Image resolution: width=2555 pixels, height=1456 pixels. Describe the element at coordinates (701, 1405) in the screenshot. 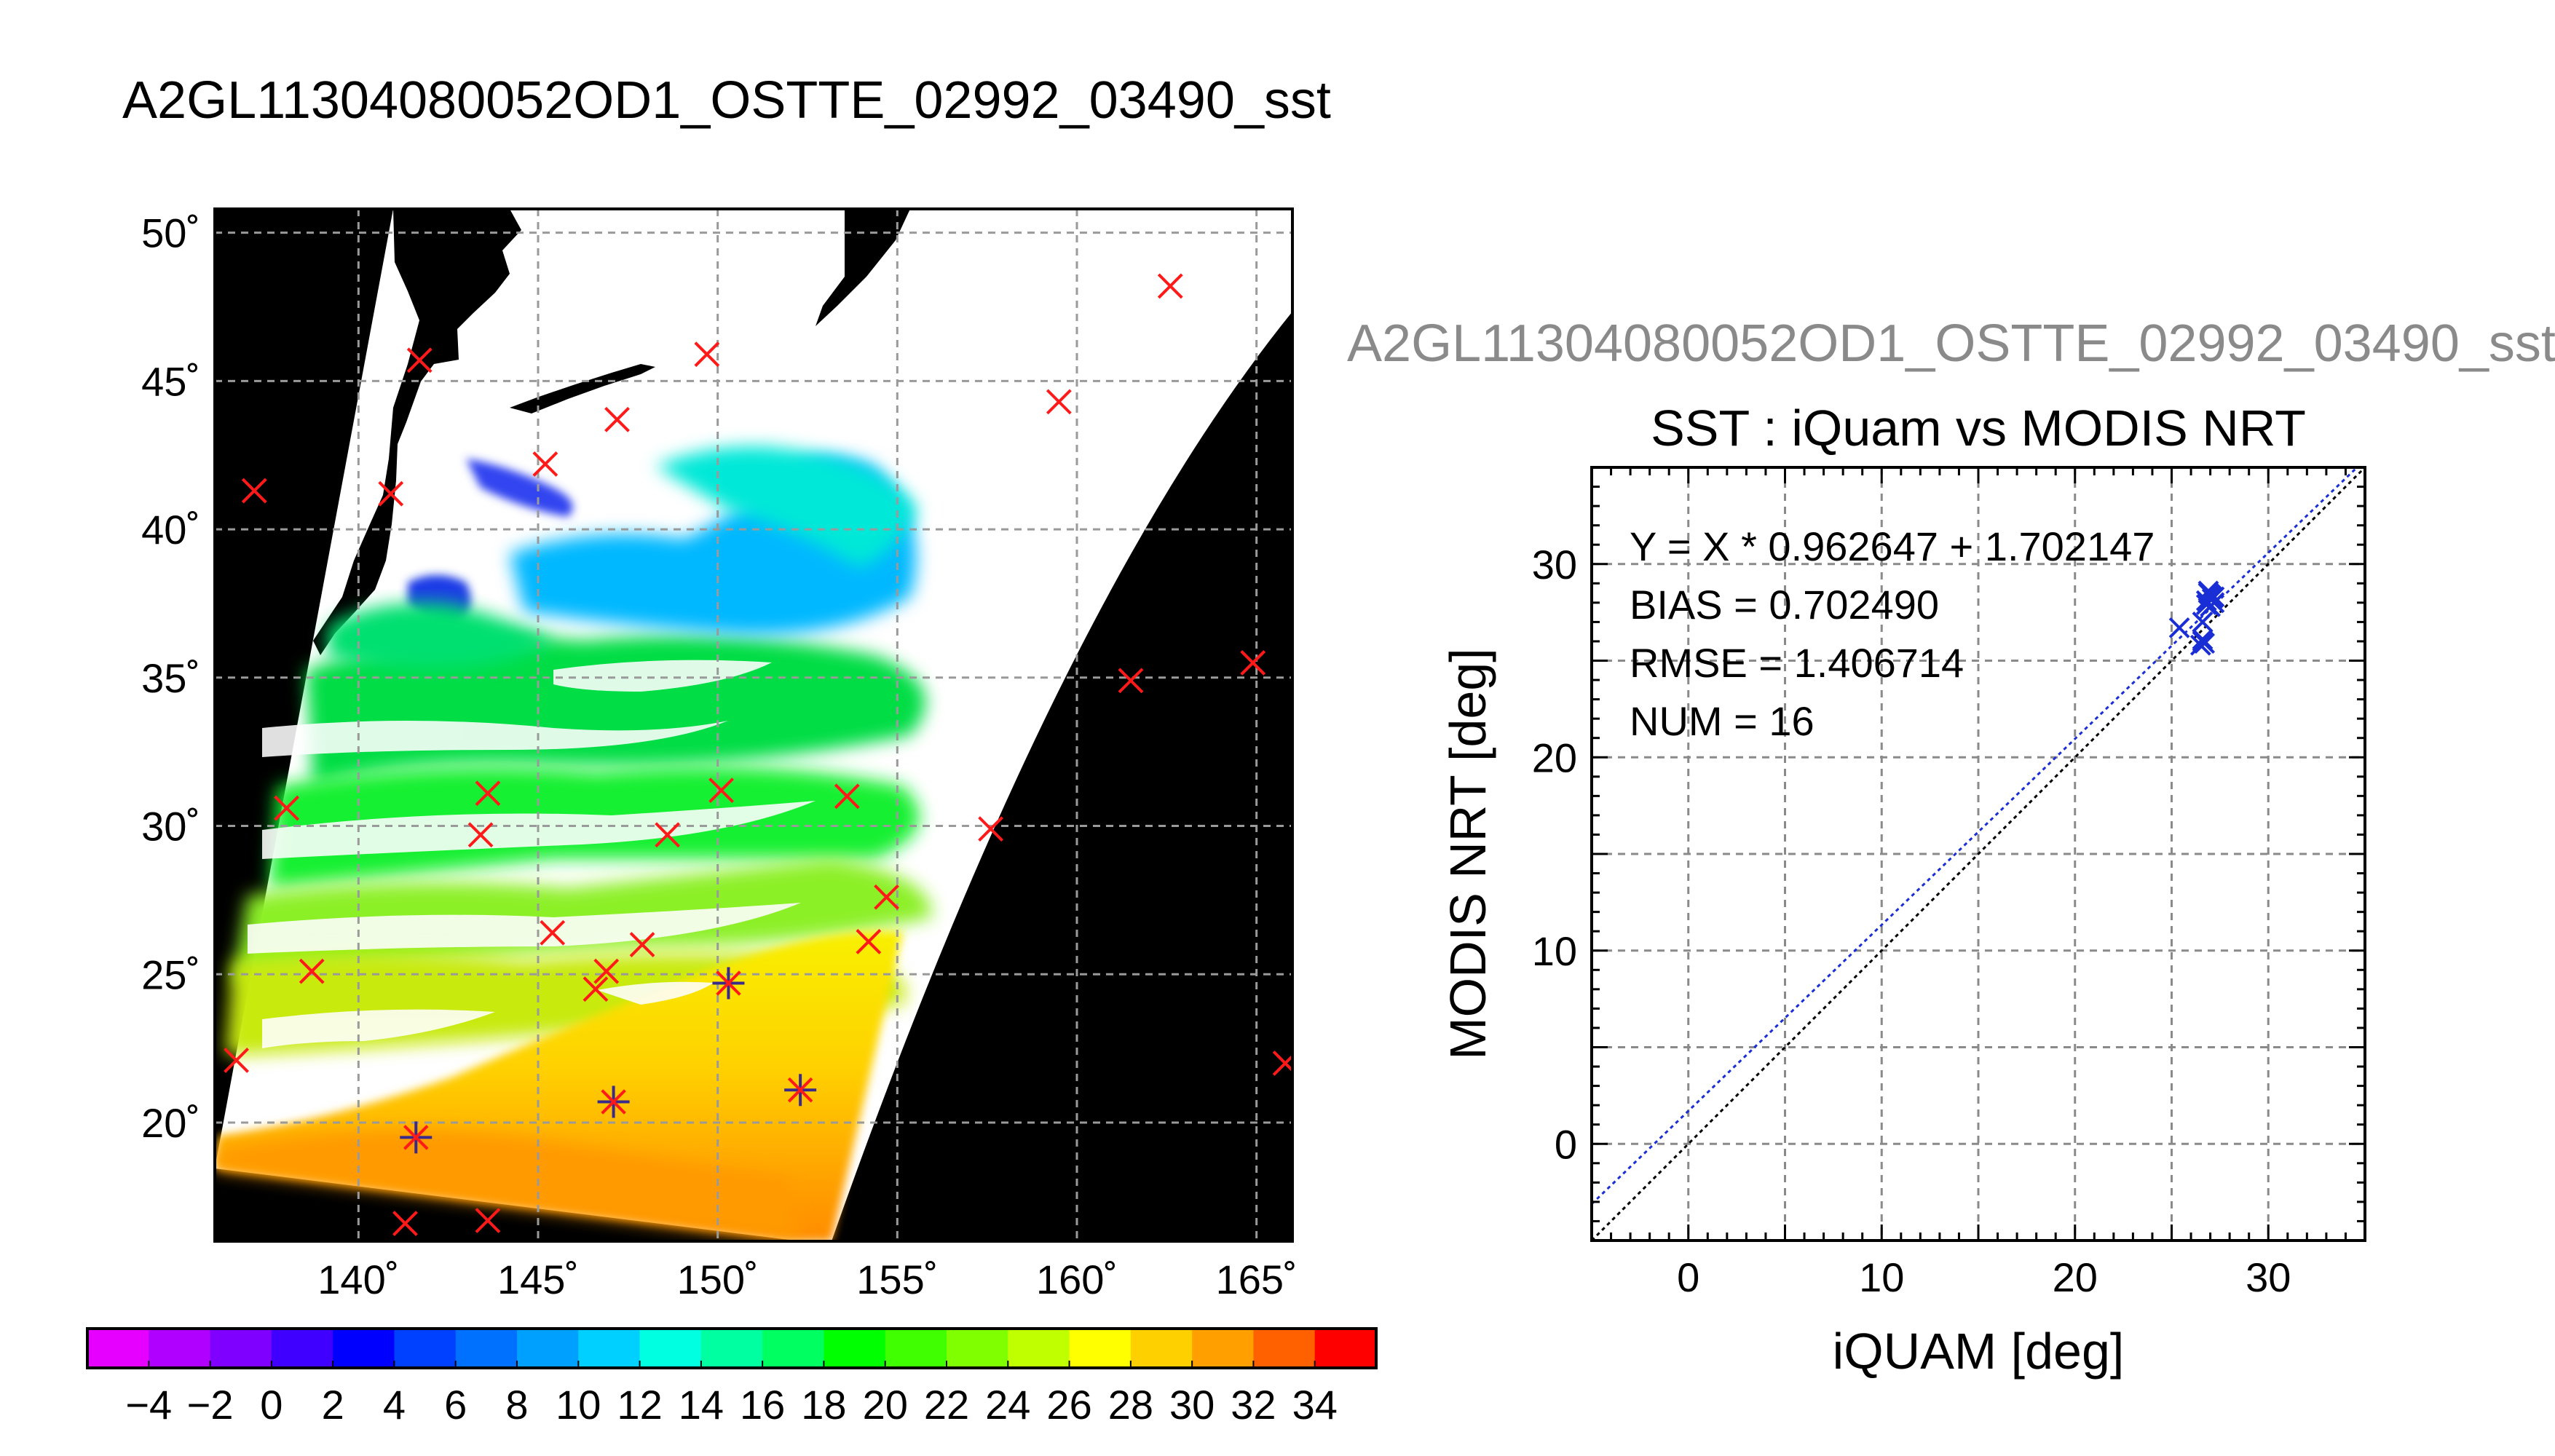

I see `colorbar-label: 14` at that location.